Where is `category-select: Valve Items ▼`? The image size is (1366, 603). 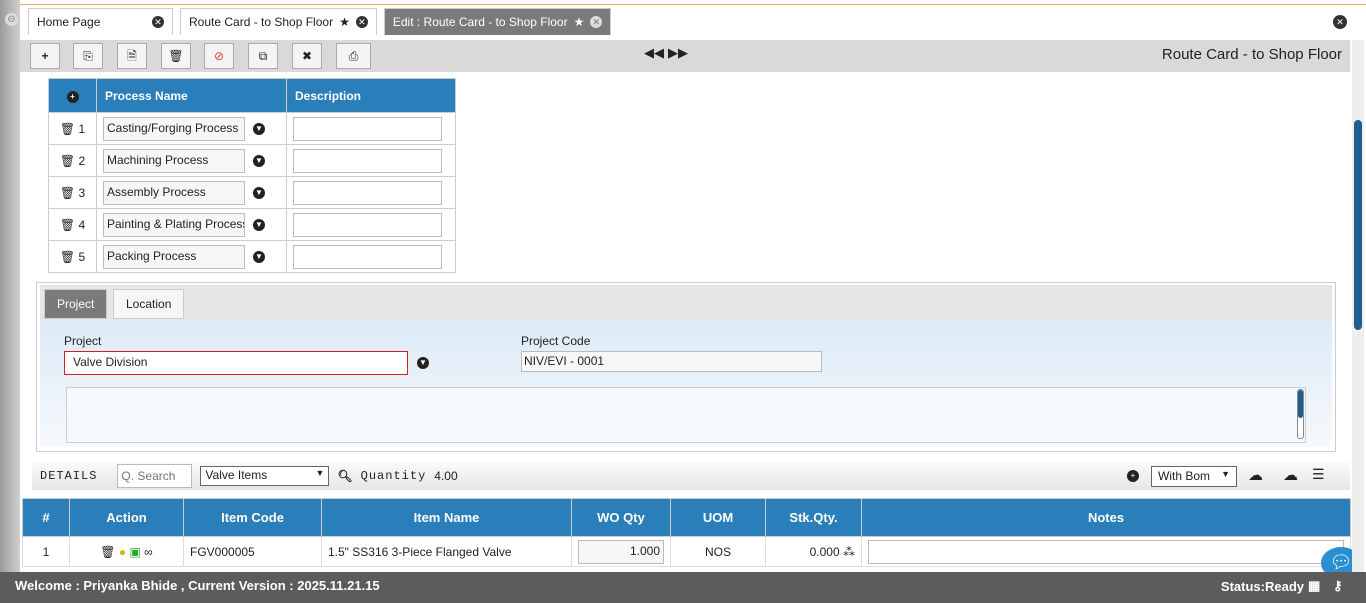
category-select: Valve Items ▼ is located at coordinates (265, 476).